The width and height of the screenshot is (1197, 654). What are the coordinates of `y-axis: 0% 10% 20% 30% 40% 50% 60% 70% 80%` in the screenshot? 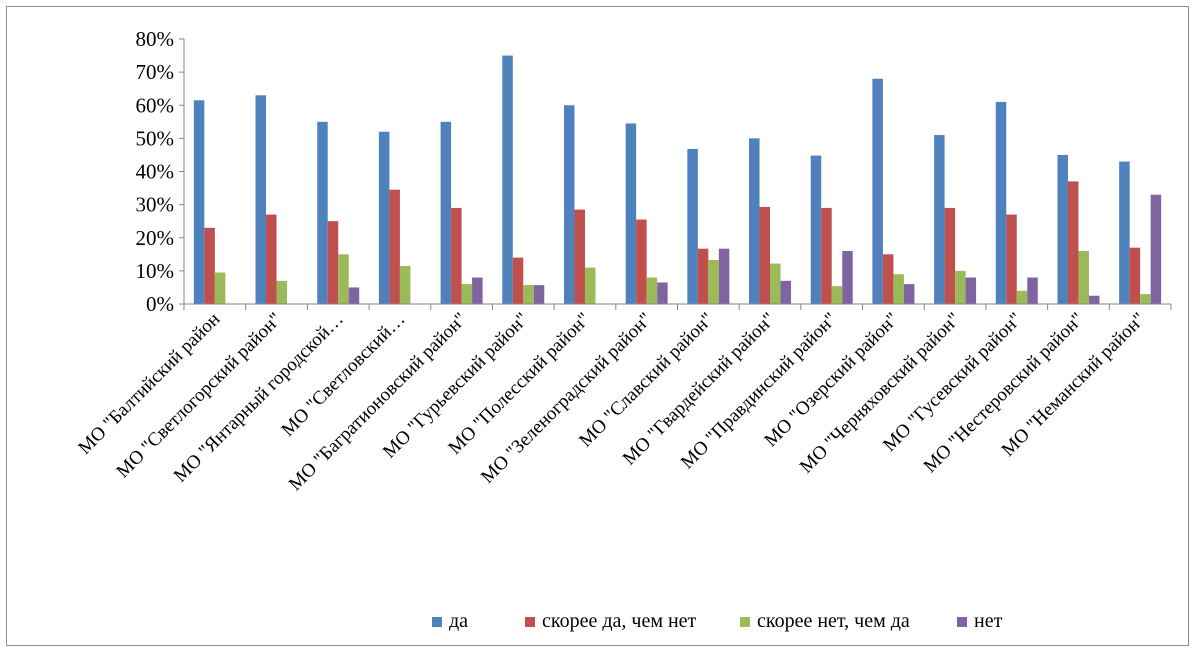 It's located at (160, 171).